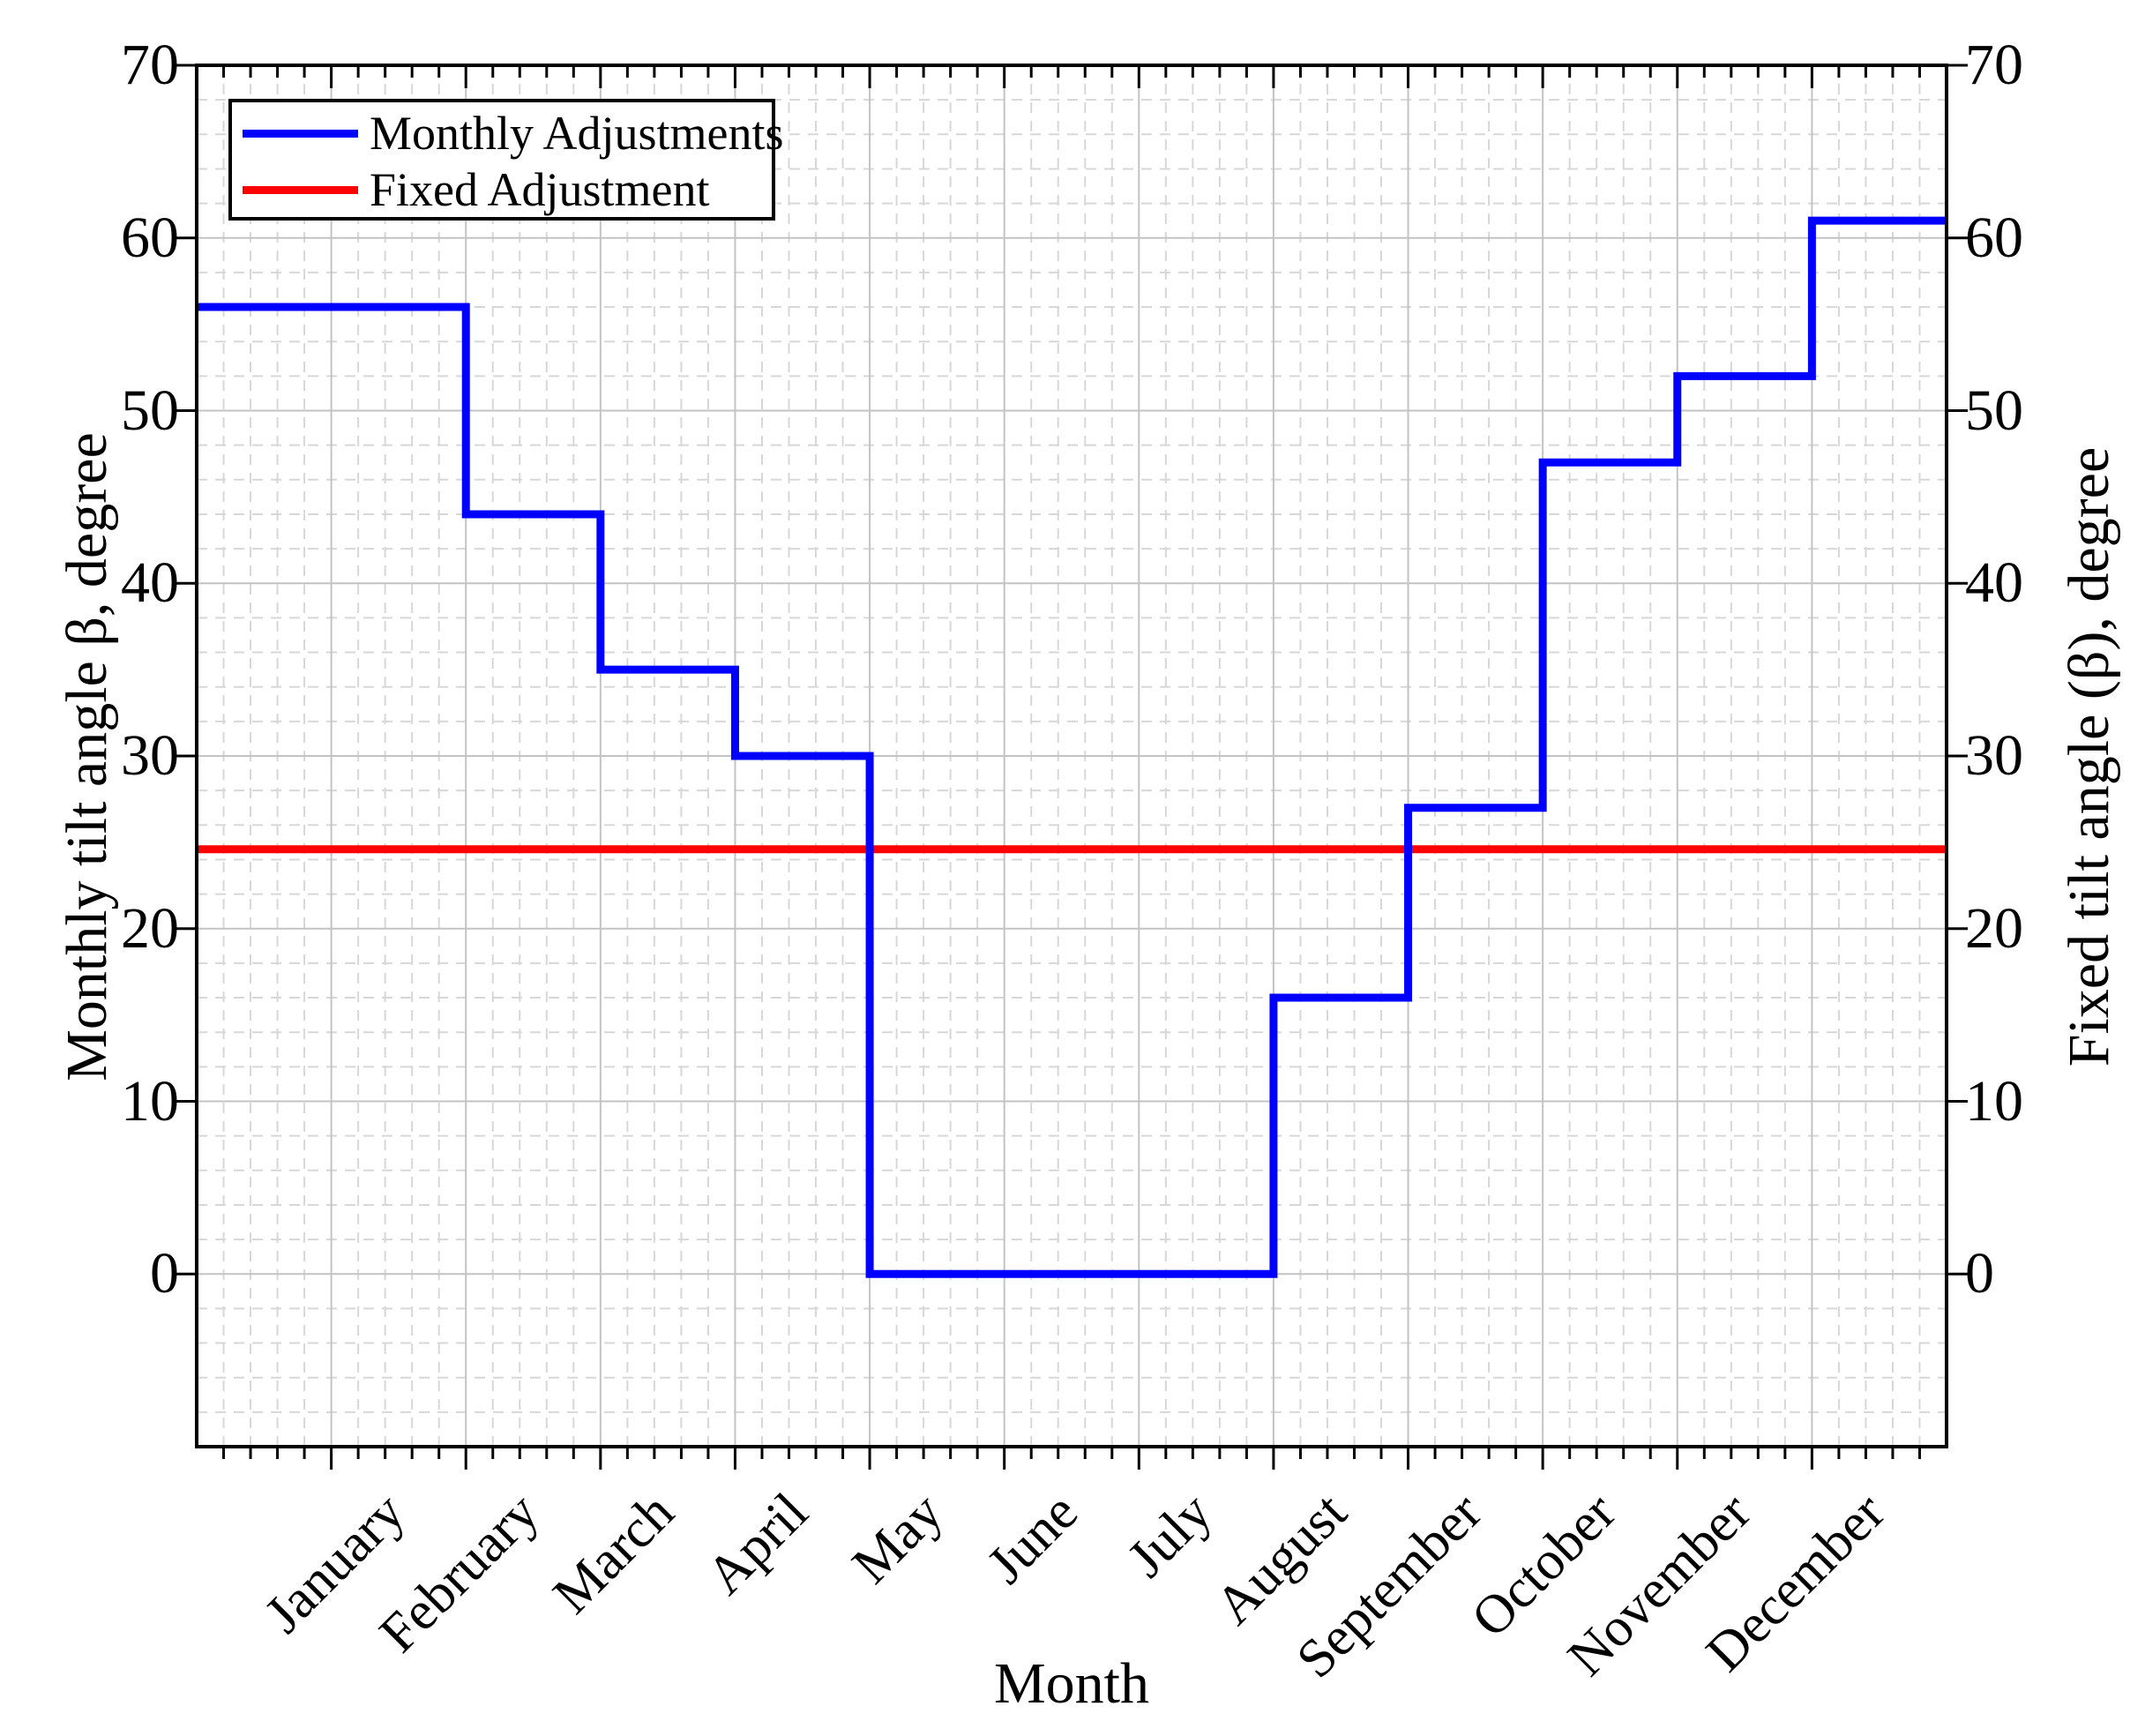 The image size is (2145, 1736). I want to click on y-tick-label-right-10: 10, so click(1994, 1101).